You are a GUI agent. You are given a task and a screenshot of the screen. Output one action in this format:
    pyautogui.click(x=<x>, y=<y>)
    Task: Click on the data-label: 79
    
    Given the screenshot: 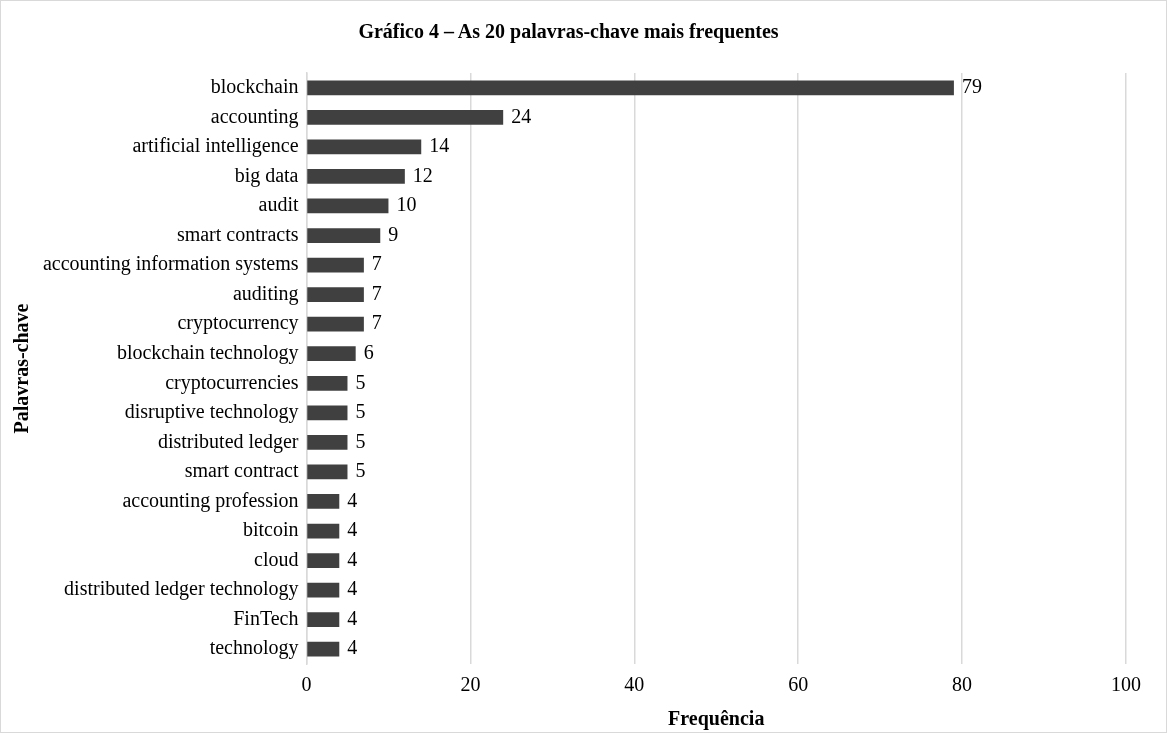 What is the action you would take?
    pyautogui.click(x=971, y=86)
    